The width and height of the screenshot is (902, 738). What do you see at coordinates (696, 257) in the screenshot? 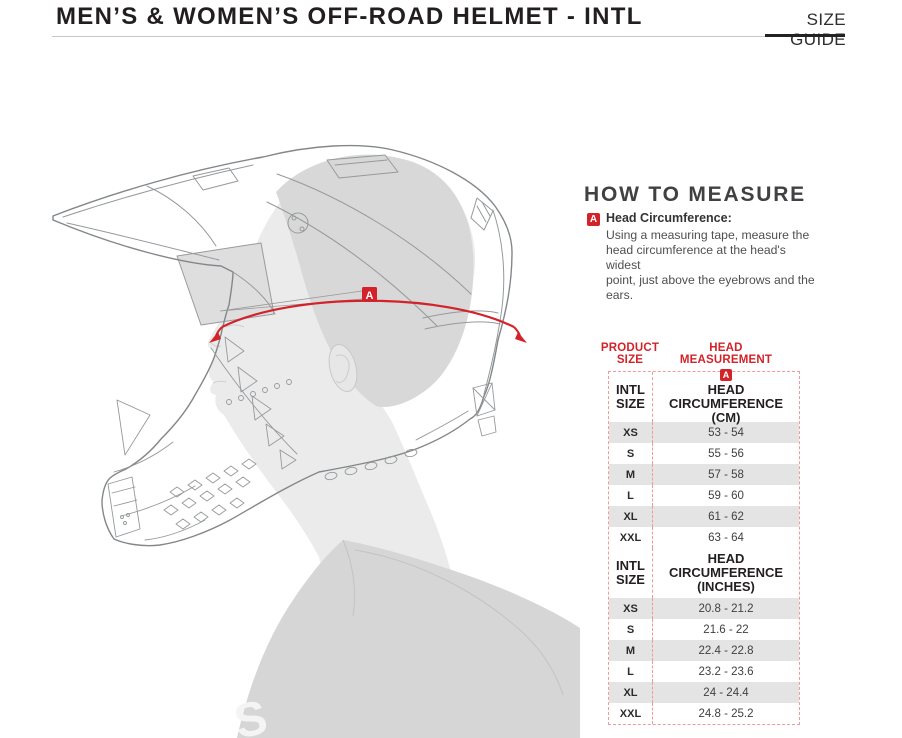
I see `measure-line-2: head circumference at the head's widest` at bounding box center [696, 257].